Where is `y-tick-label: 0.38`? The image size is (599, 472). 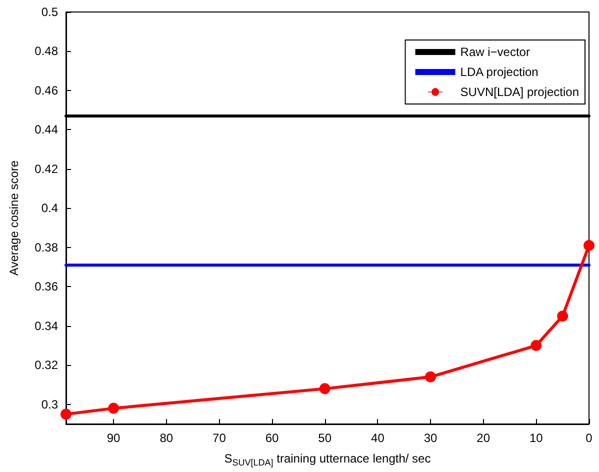 y-tick-label: 0.38 is located at coordinates (46, 247).